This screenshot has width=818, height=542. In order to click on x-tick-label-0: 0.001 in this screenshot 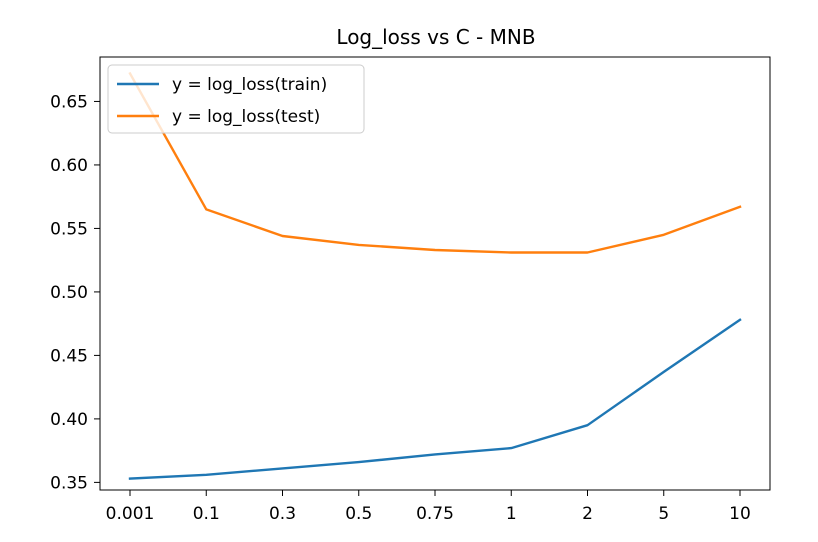, I will do `click(130, 514)`.